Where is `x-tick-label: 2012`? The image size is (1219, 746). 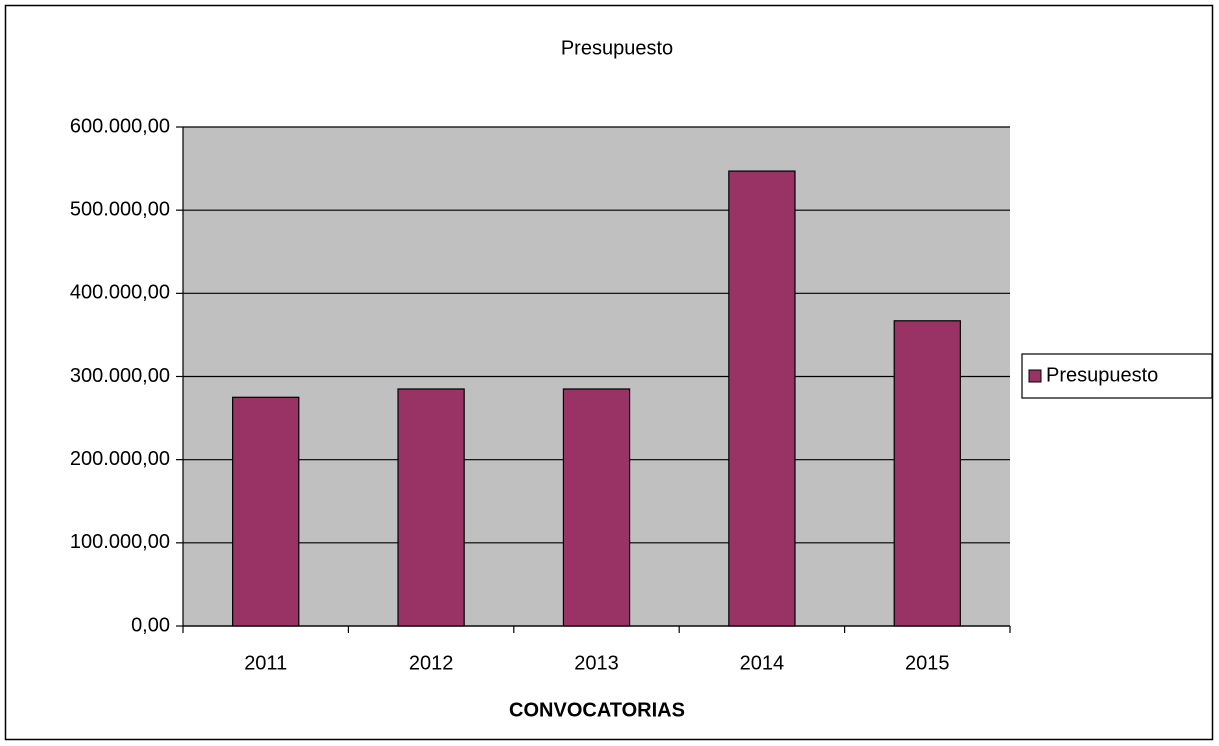 x-tick-label: 2012 is located at coordinates (431, 663).